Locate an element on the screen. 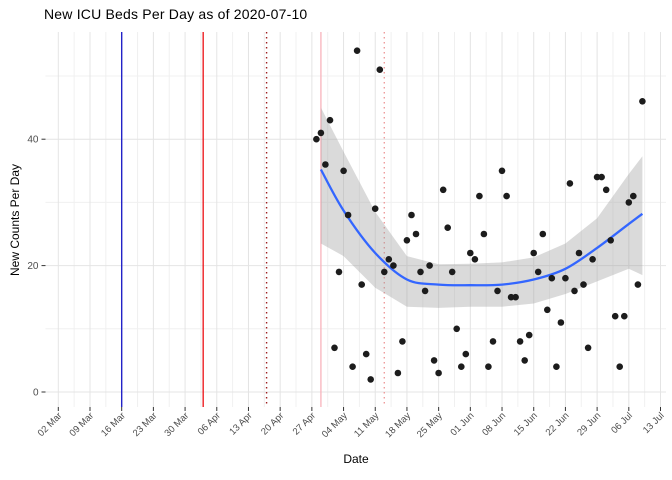  x-tick-label: 06 Apr is located at coordinates (209, 423).